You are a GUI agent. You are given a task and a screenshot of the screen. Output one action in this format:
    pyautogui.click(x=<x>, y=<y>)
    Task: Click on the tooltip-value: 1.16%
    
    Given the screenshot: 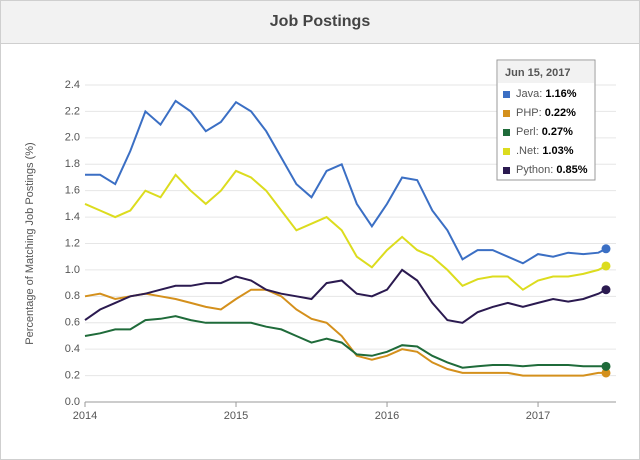 What is the action you would take?
    pyautogui.click(x=560, y=94)
    